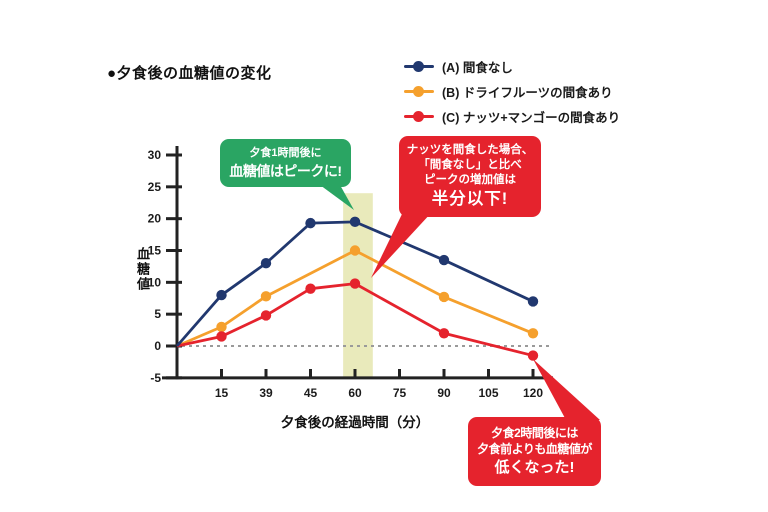 The image size is (768, 512). Describe the element at coordinates (534, 449) in the screenshot. I see `red-bottom-callout-line2: 夕食前よりも血糖値が` at that location.